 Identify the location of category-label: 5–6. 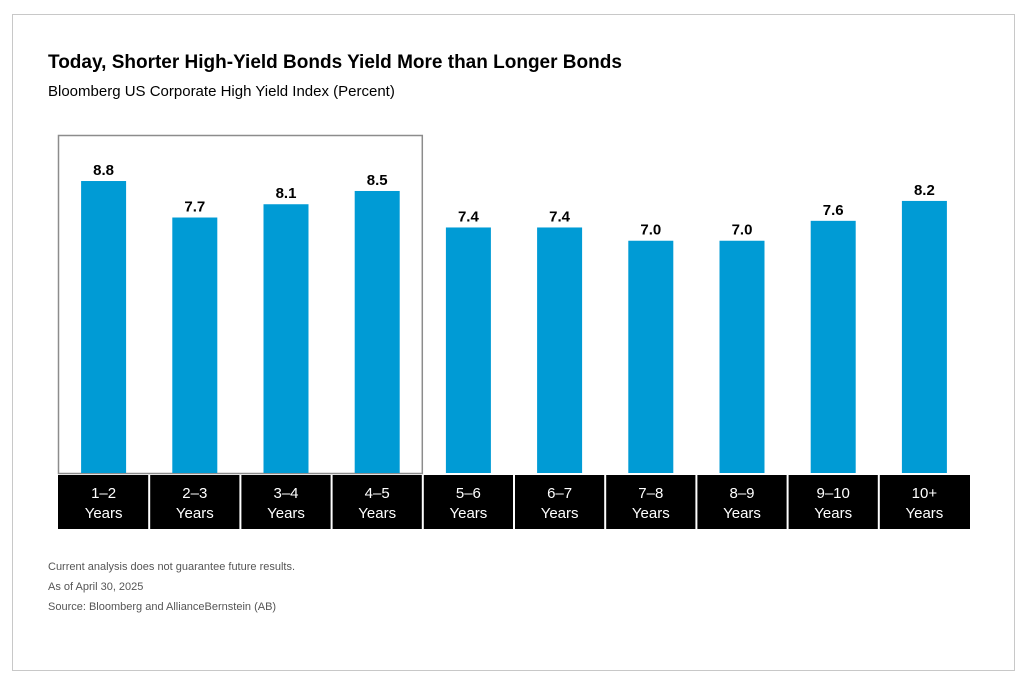
(468, 493).